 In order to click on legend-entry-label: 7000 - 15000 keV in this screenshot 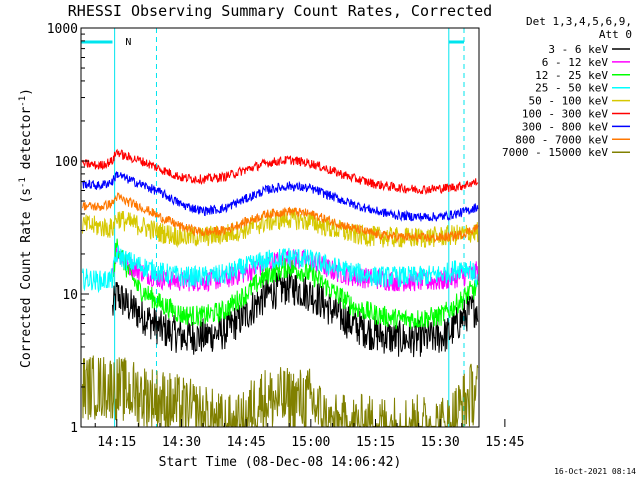, I will do `click(555, 152)`.